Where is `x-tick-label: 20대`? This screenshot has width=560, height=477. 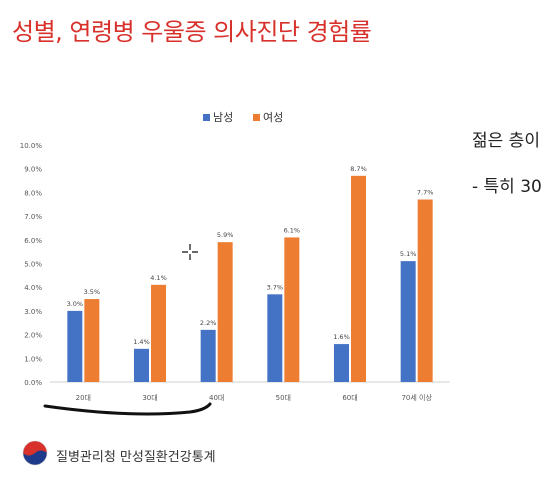
x-tick-label: 20대 is located at coordinates (83, 398).